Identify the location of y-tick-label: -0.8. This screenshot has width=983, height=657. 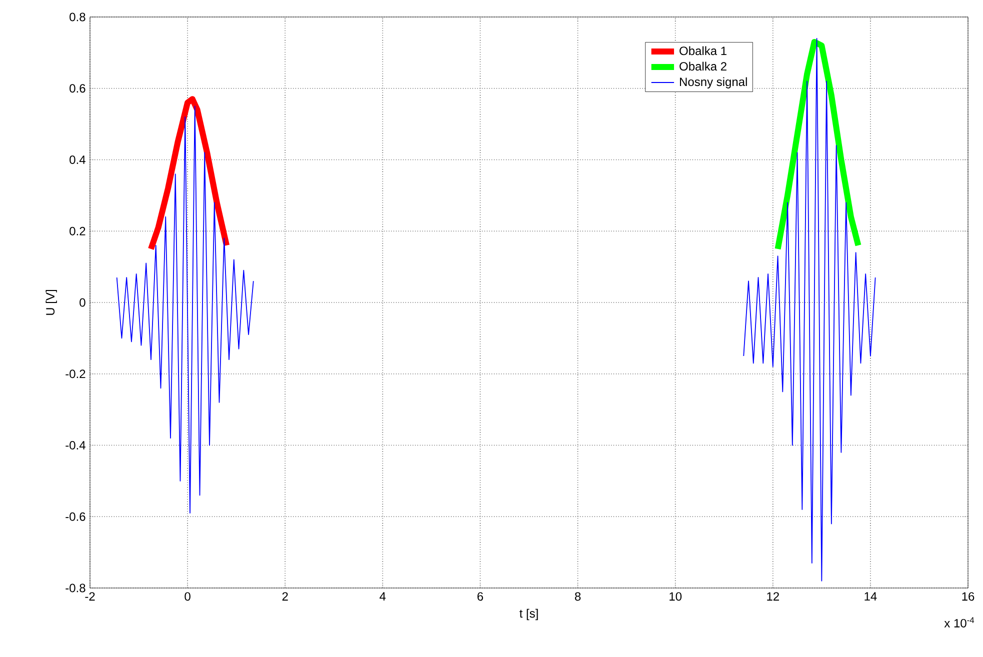
(76, 588).